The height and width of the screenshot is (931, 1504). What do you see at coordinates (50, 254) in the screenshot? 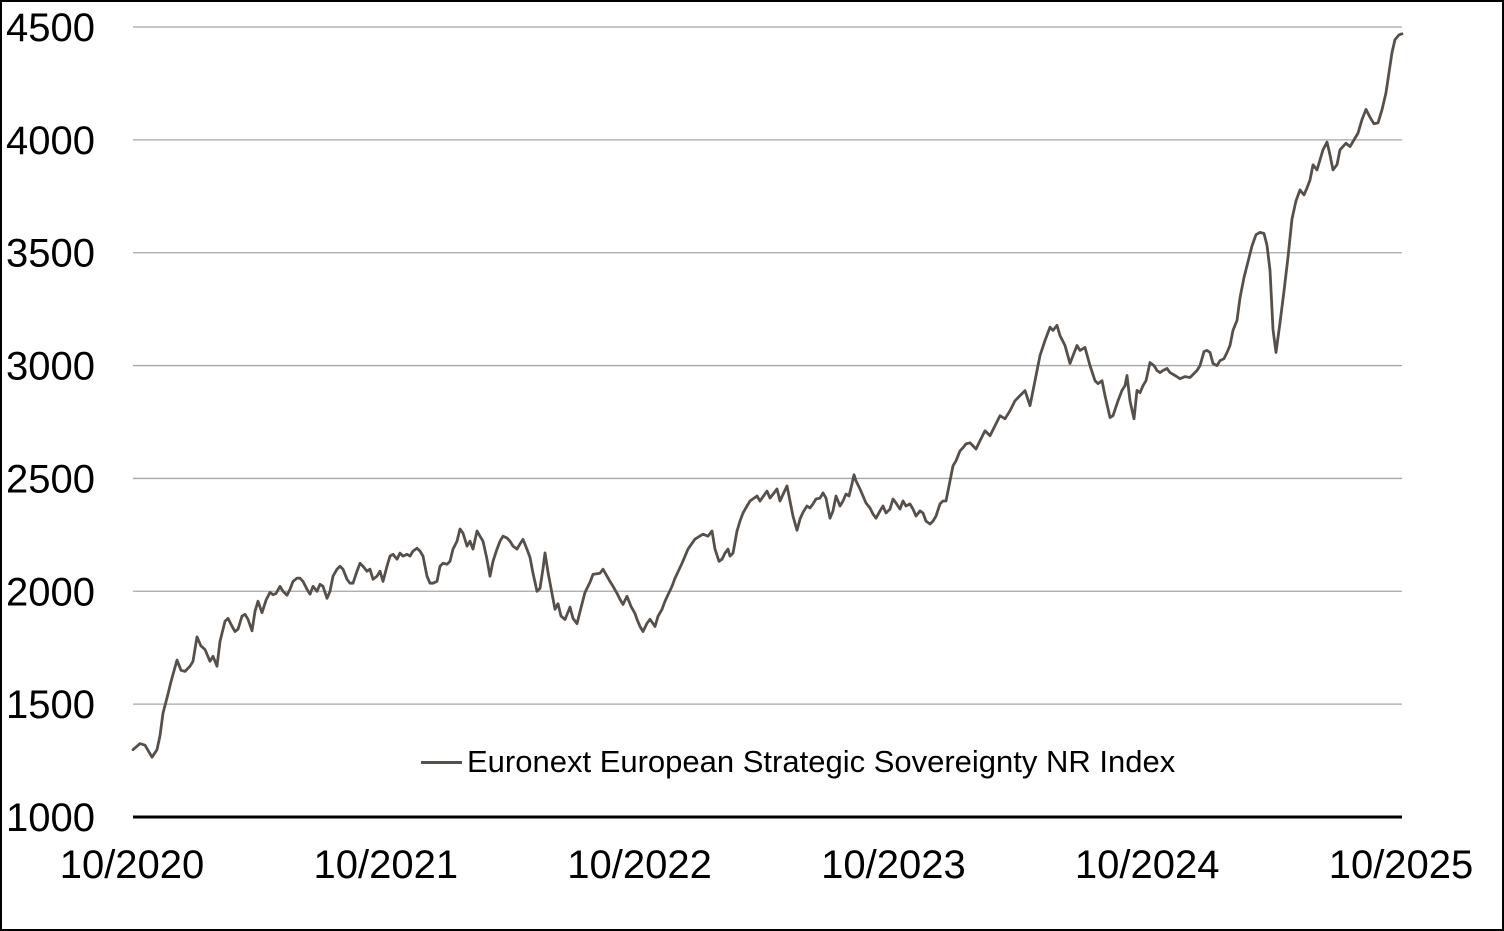
I see `y-axis-tick-label: 3500` at bounding box center [50, 254].